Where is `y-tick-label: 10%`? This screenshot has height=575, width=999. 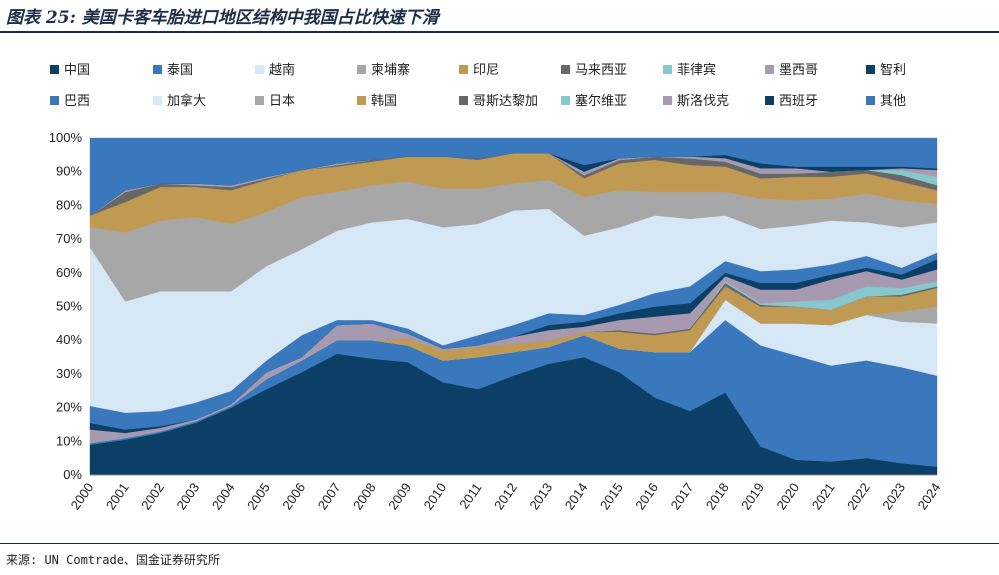
y-tick-label: 10% is located at coordinates (69, 440).